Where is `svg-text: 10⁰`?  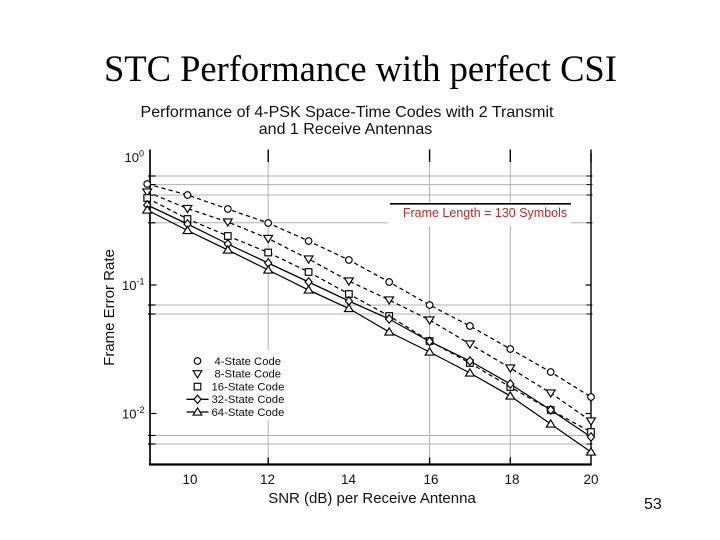 svg-text: 10⁰ is located at coordinates (134, 157).